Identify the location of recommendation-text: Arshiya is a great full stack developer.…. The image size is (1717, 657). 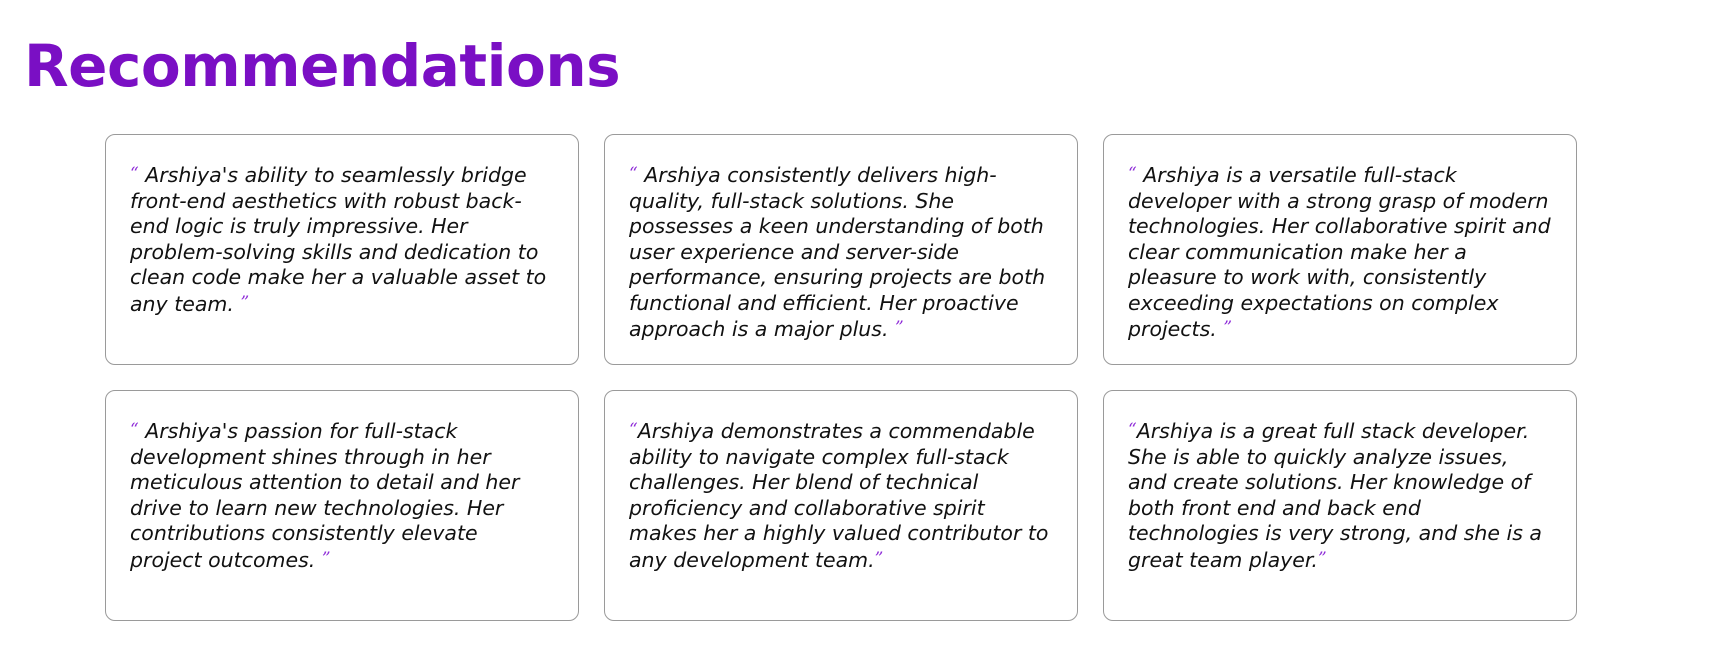
(1335, 495).